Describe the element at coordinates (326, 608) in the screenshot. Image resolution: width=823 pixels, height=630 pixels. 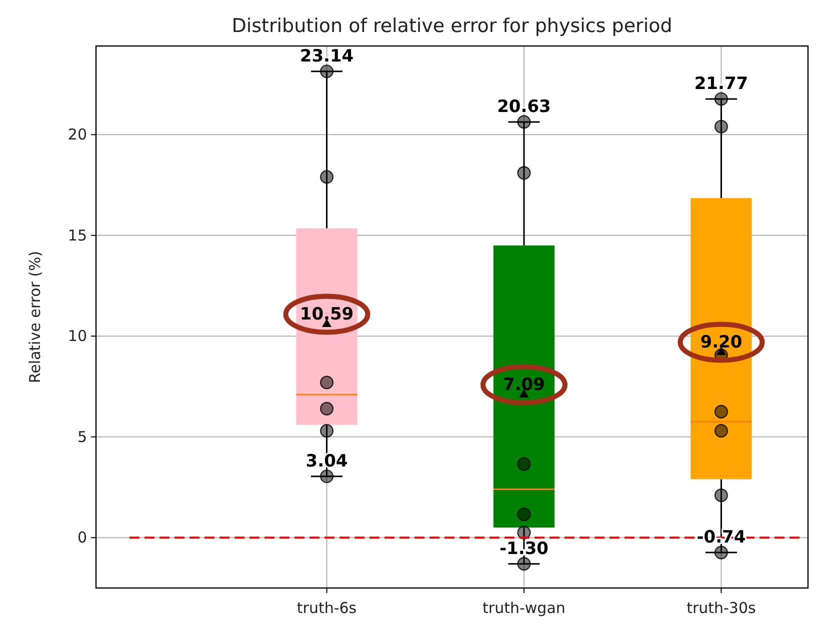
I see `x-tick-label: truth-6s` at that location.